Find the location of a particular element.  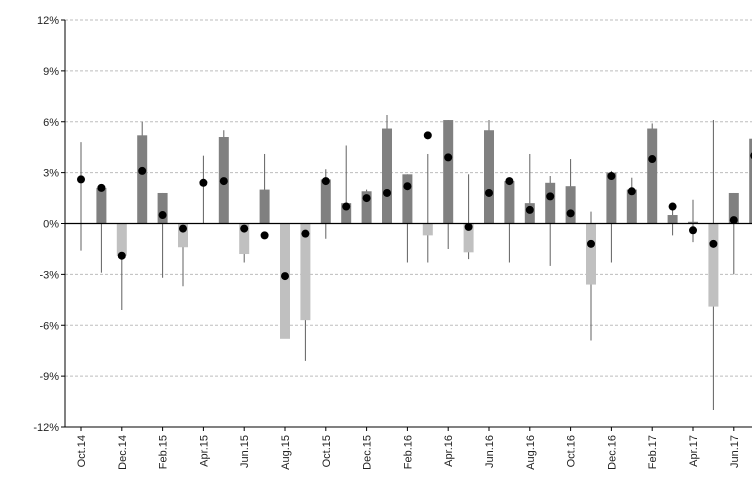

x-tick-label: Dec.16 is located at coordinates (612, 452).